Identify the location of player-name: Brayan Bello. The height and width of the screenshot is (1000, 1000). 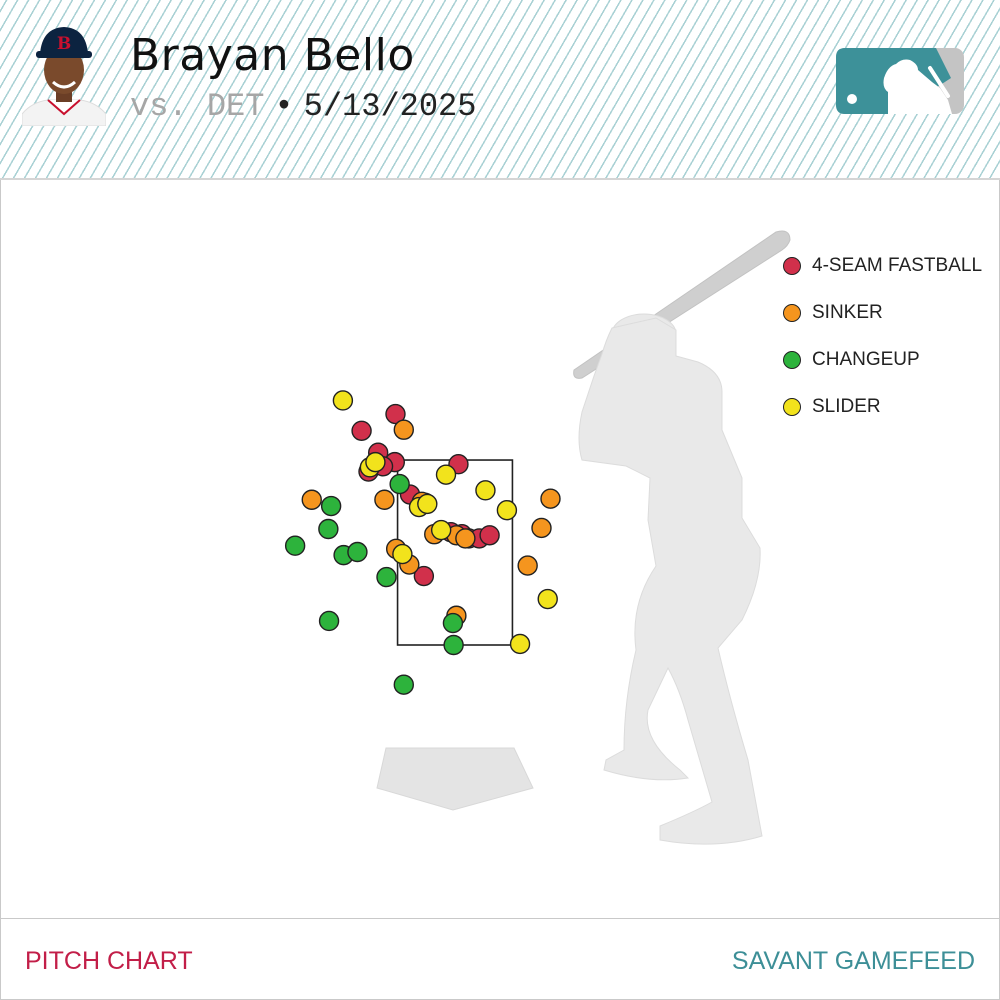
(272, 55).